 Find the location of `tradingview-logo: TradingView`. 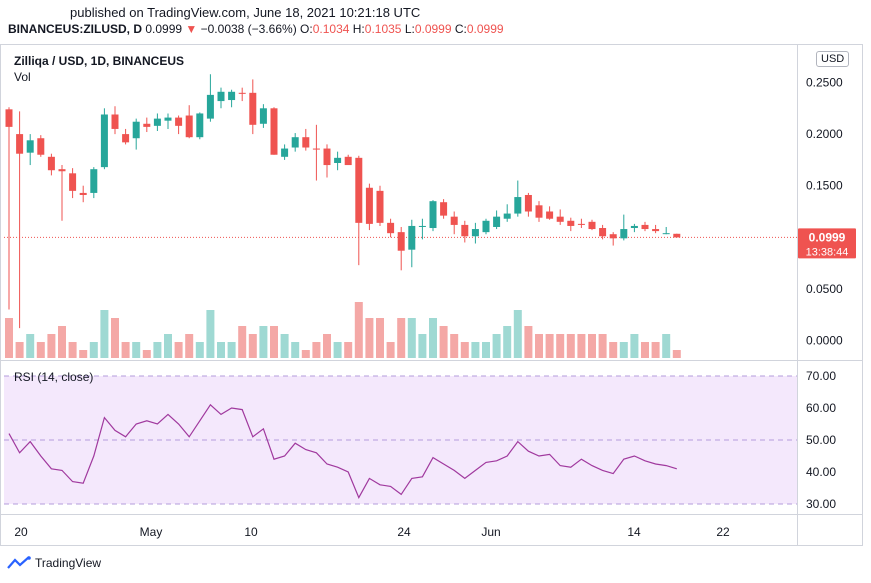

tradingview-logo: TradingView is located at coordinates (54, 563).